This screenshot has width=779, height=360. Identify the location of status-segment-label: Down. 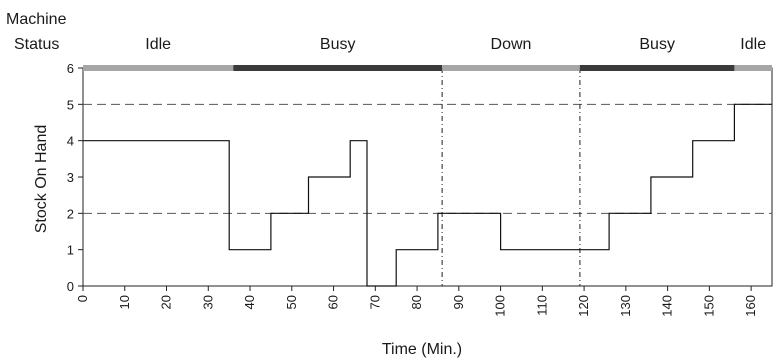
(511, 44).